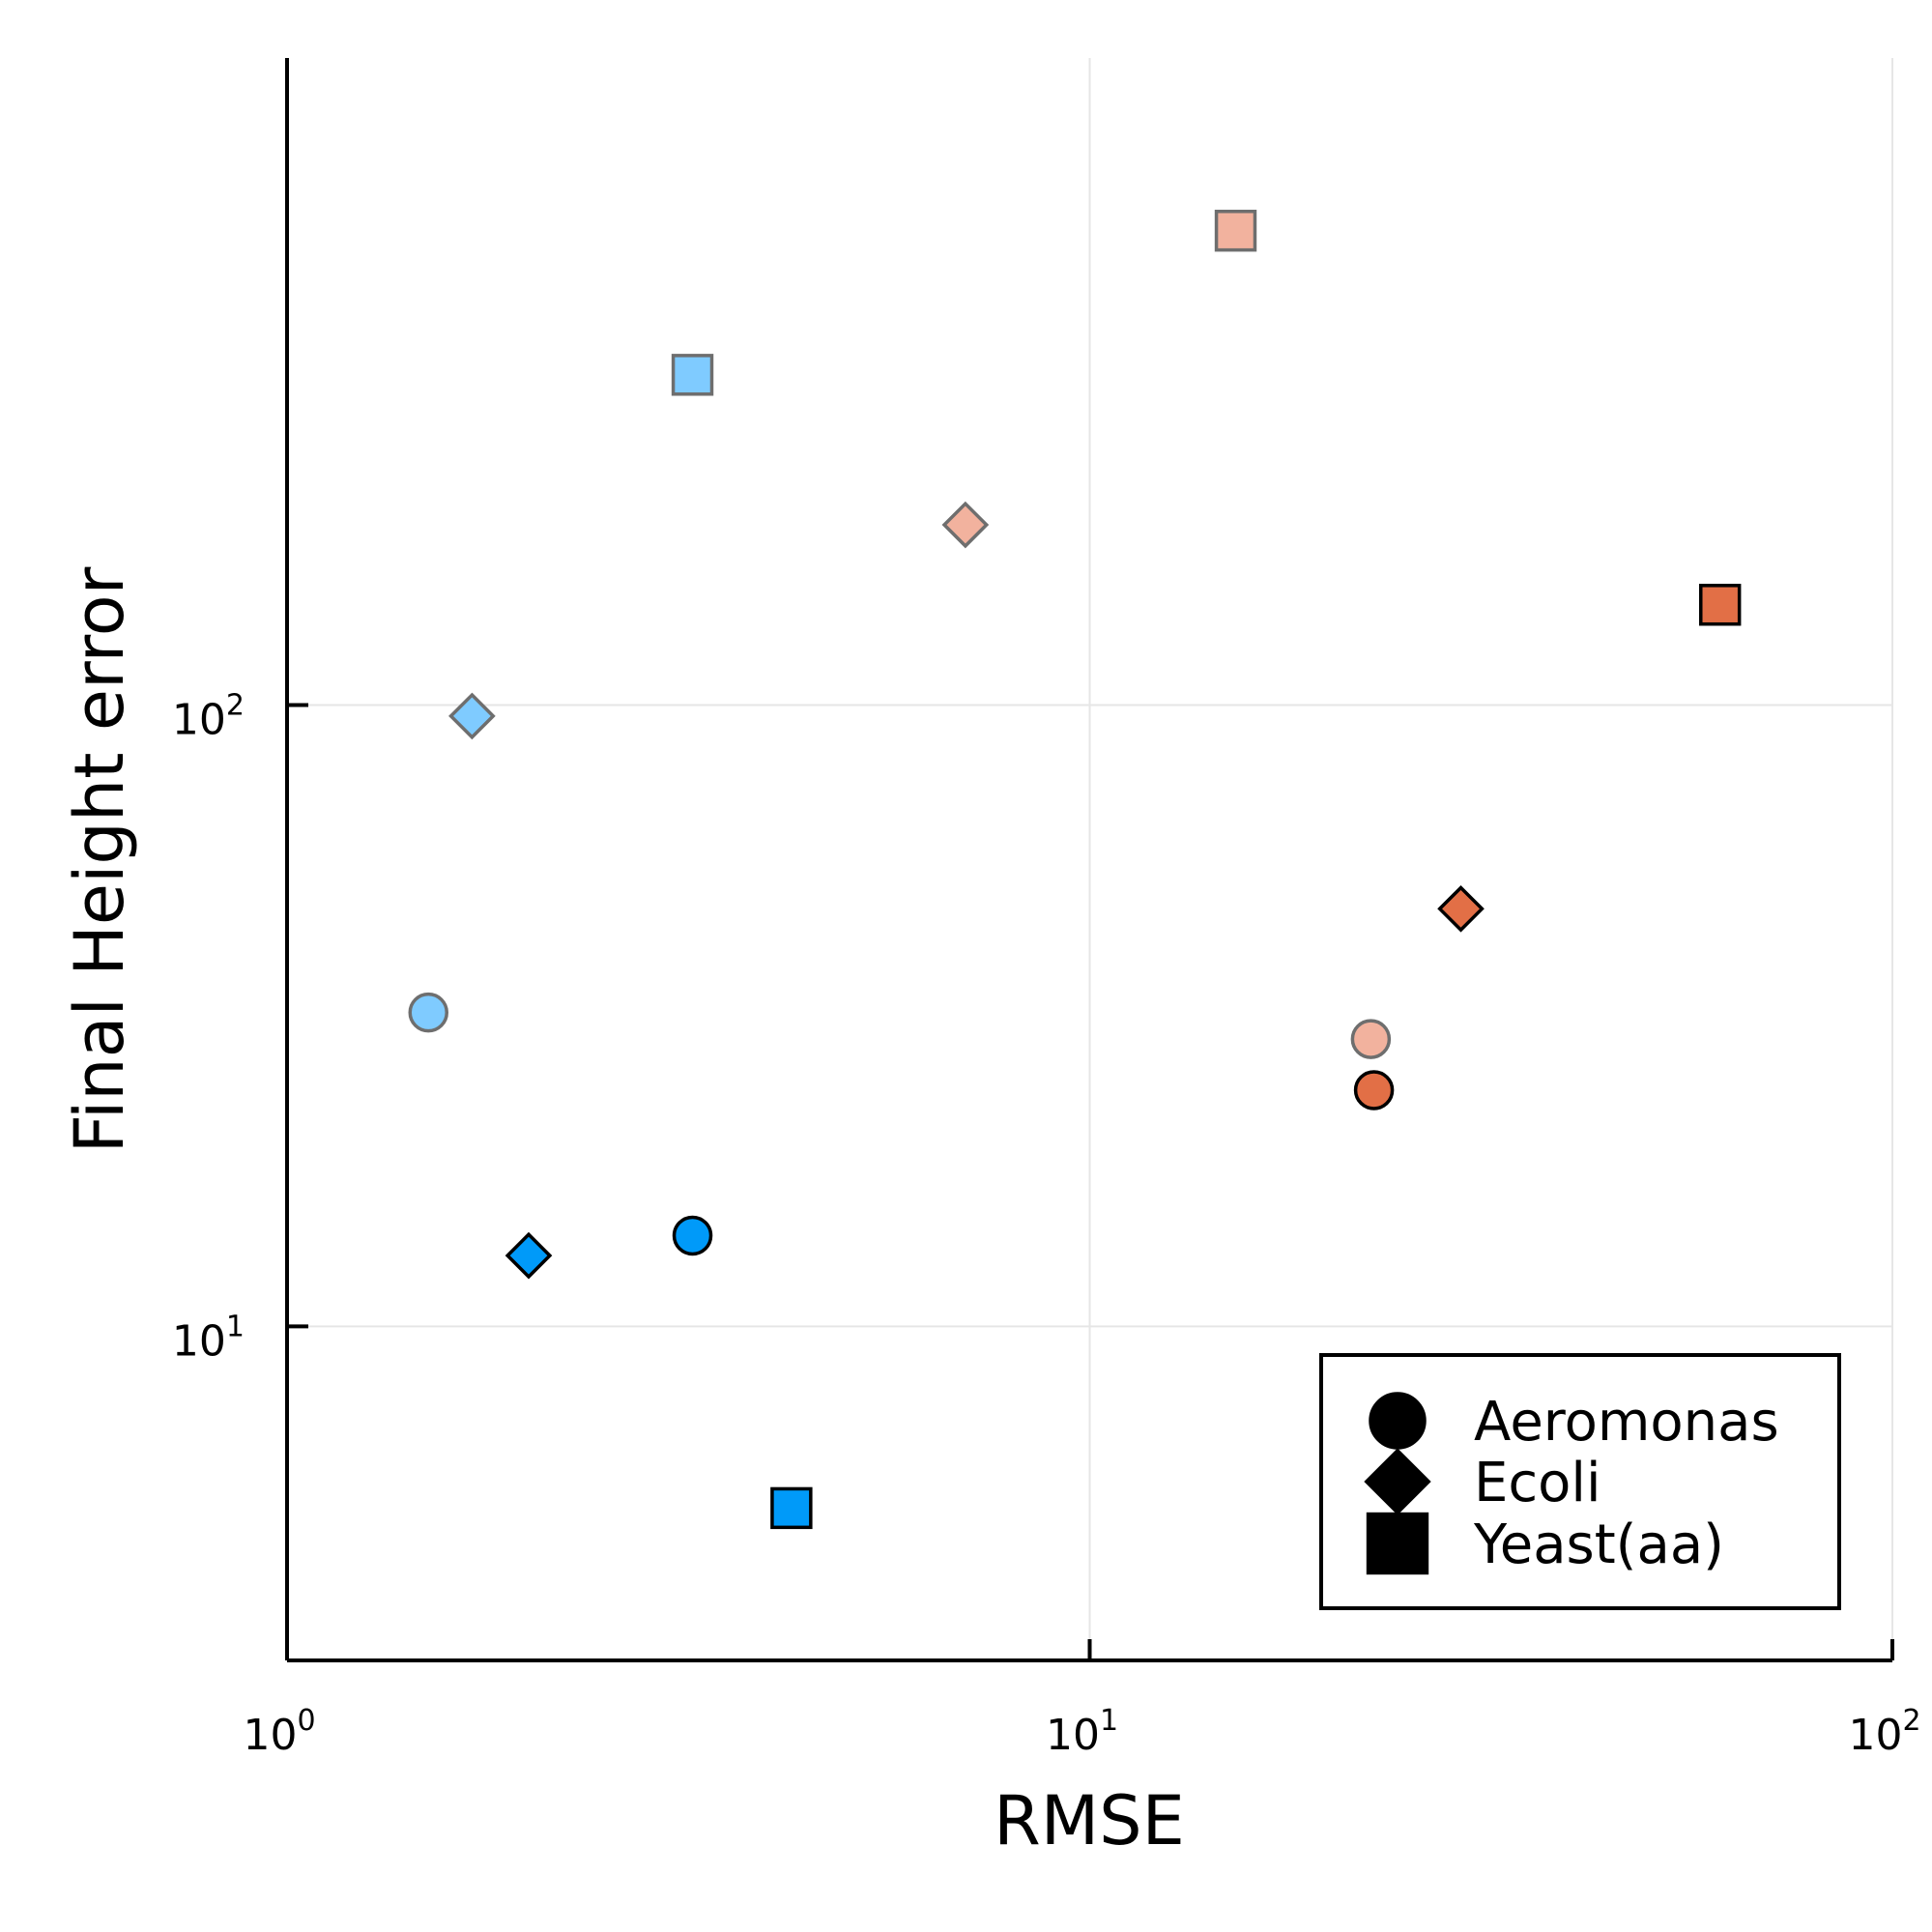 This screenshot has width=1932, height=1932. I want to click on y-tick-exponent: 1, so click(235, 1326).